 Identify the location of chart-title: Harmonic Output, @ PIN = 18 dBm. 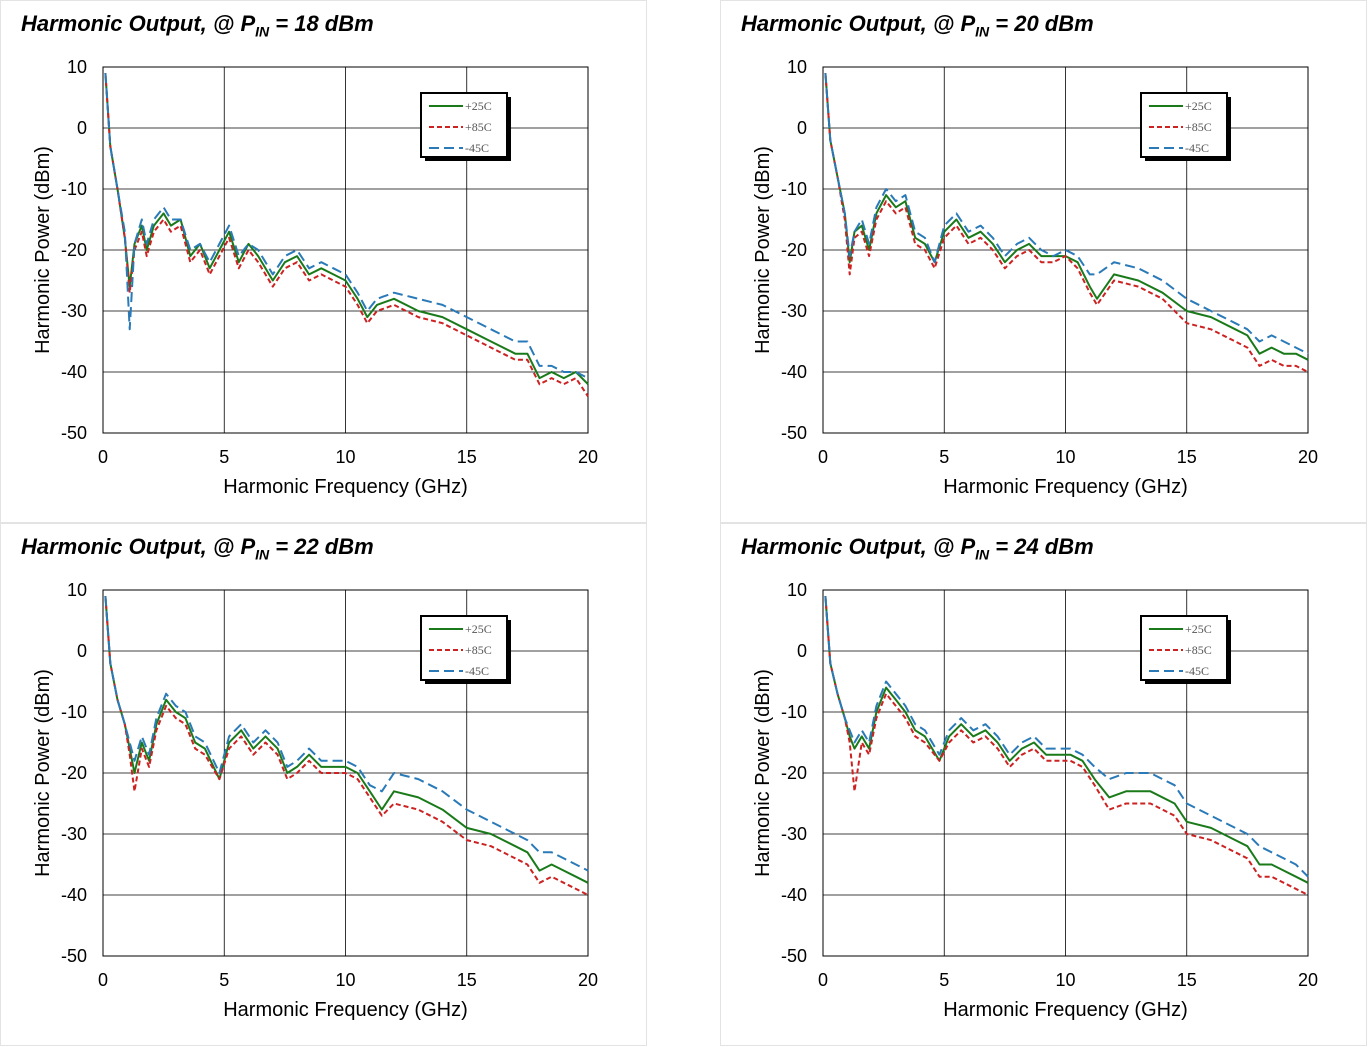
(197, 25).